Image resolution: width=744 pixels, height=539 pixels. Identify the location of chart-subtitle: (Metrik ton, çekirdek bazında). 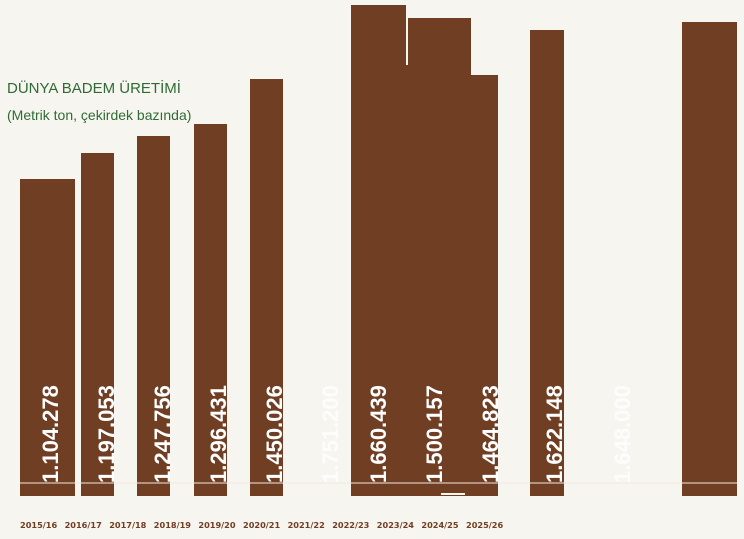
(99, 115).